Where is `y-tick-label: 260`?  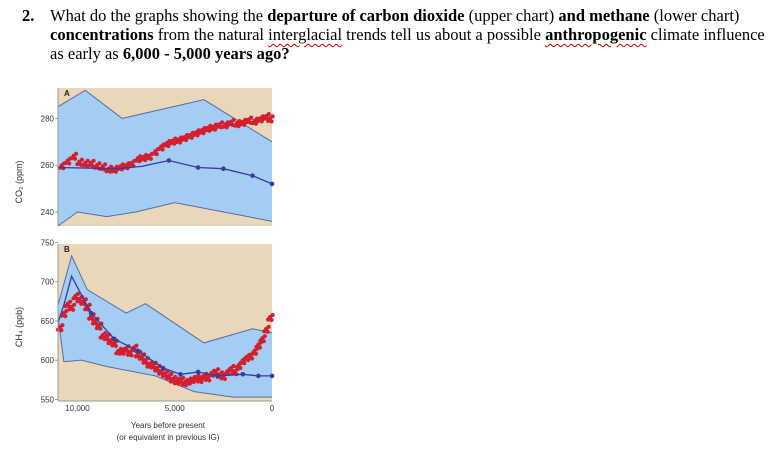
y-tick-label: 260 is located at coordinates (48, 165).